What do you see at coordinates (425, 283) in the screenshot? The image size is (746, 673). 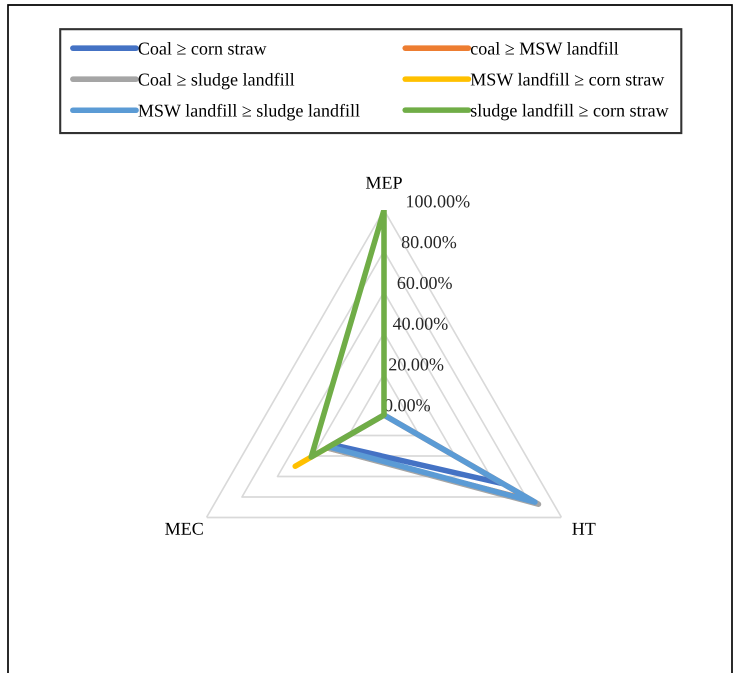 I see `y-tick-label: 60.00%` at bounding box center [425, 283].